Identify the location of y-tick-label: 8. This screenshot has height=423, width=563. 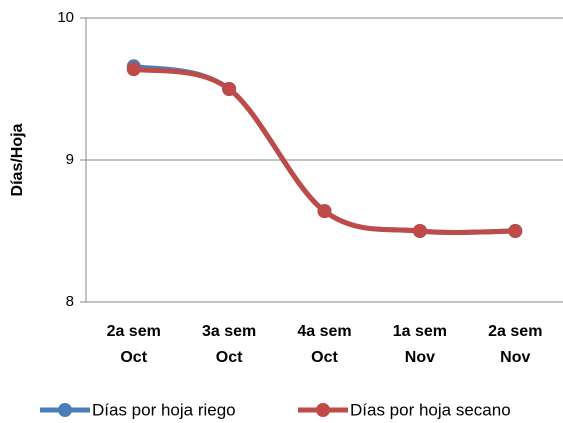
(70, 301).